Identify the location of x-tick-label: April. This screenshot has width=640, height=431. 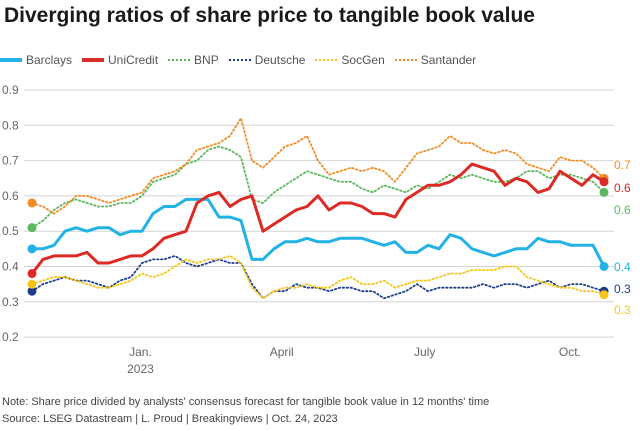
(282, 352).